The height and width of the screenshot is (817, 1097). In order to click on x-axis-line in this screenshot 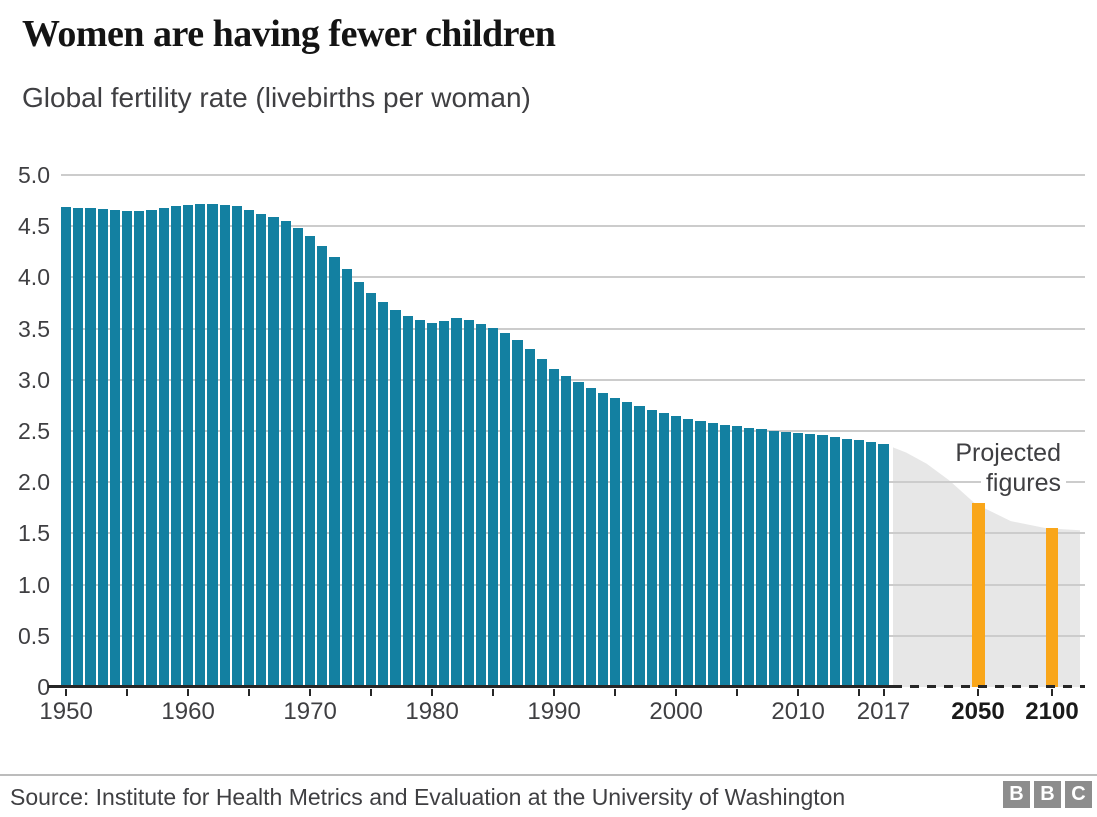, I will do `click(470, 686)`.